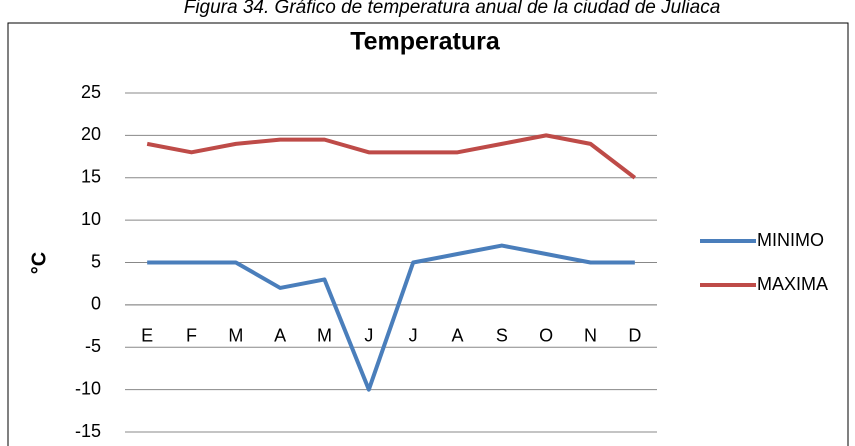 Image resolution: width=855 pixels, height=446 pixels. What do you see at coordinates (96, 261) in the screenshot?
I see `y-tick-label: 5` at bounding box center [96, 261].